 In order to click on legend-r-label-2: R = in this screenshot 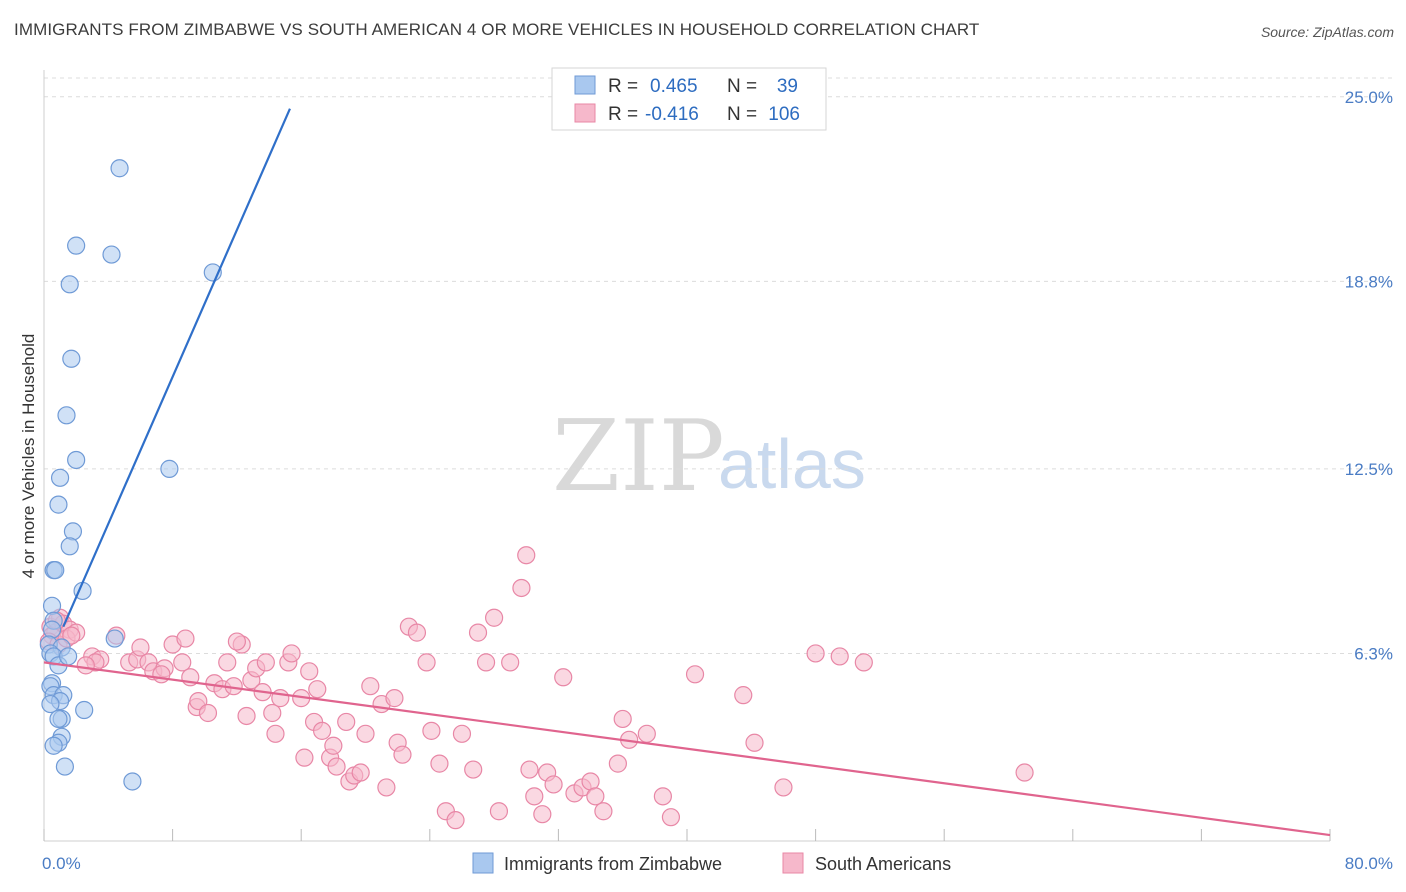, I will do `click(623, 114)`.